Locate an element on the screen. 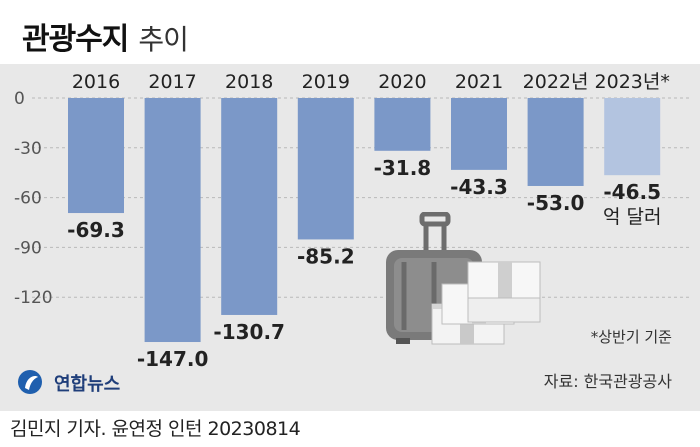 The height and width of the screenshot is (447, 700). x-tick-label: 2022년 is located at coordinates (556, 82).